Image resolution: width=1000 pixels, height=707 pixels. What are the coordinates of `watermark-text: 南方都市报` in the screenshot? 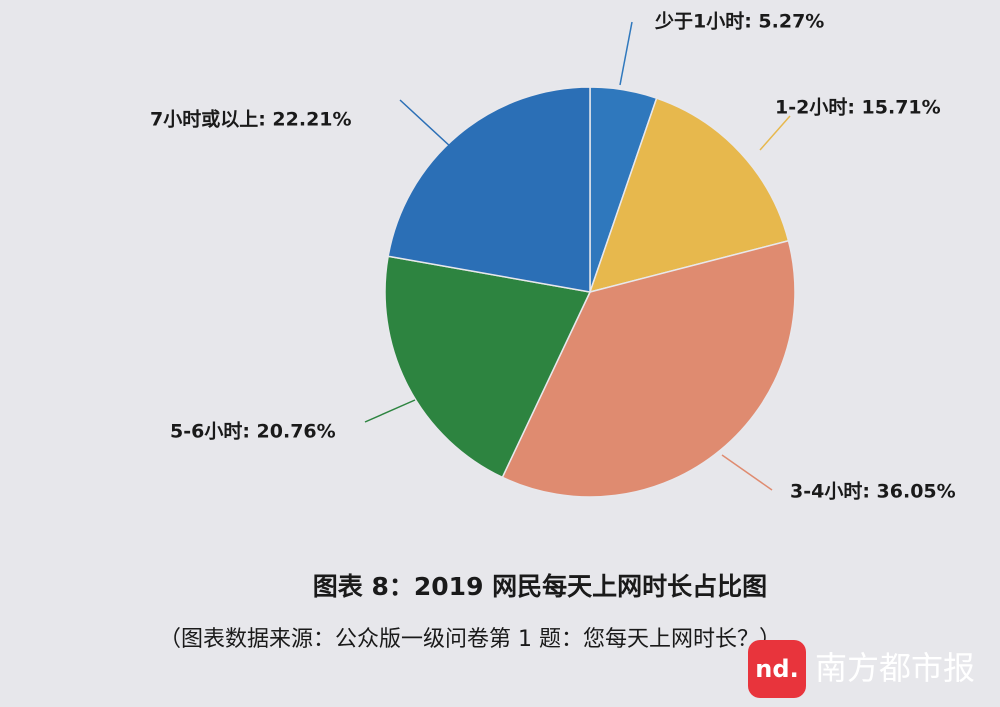 It's located at (895, 668).